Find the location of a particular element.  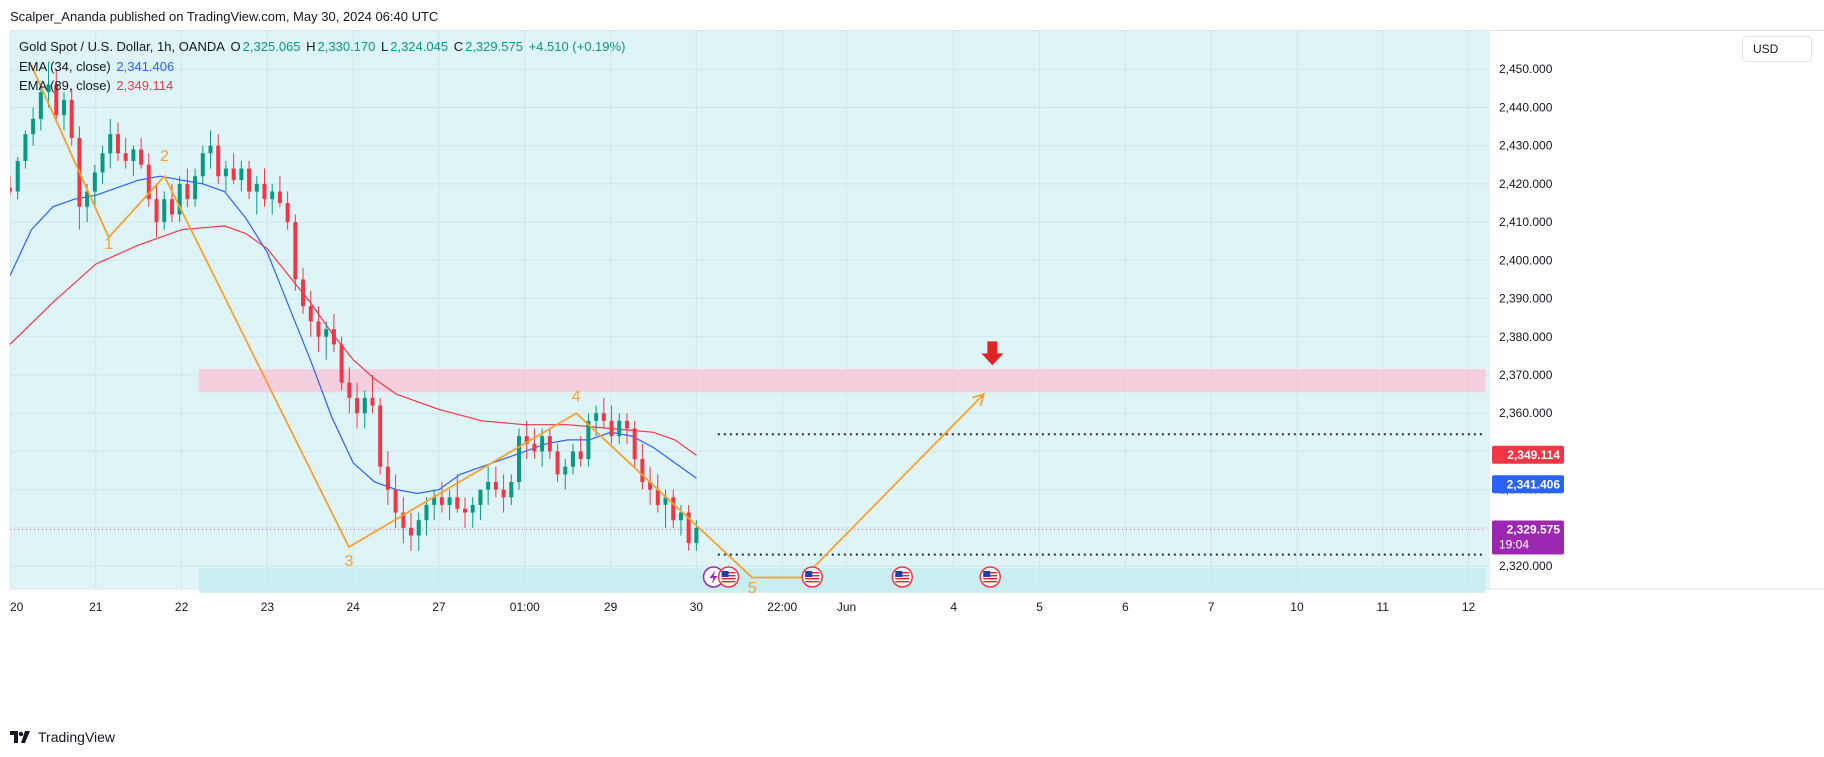

sell-arrow-icon is located at coordinates (992, 353).